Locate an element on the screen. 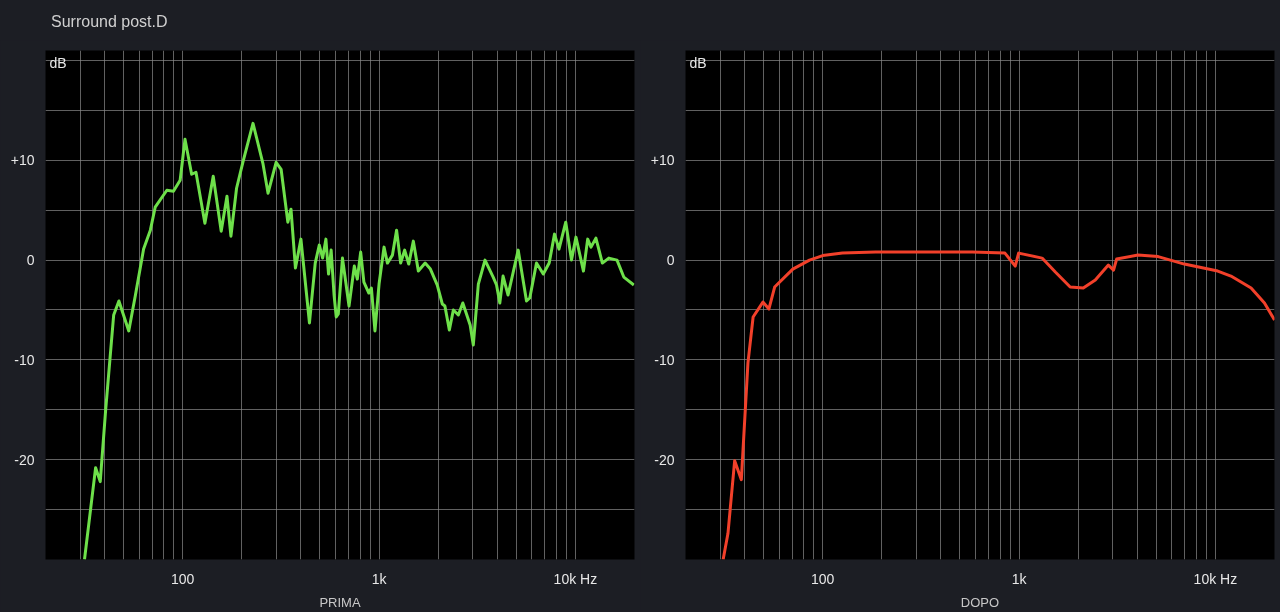  x-axis-title: DOPO is located at coordinates (980, 602).